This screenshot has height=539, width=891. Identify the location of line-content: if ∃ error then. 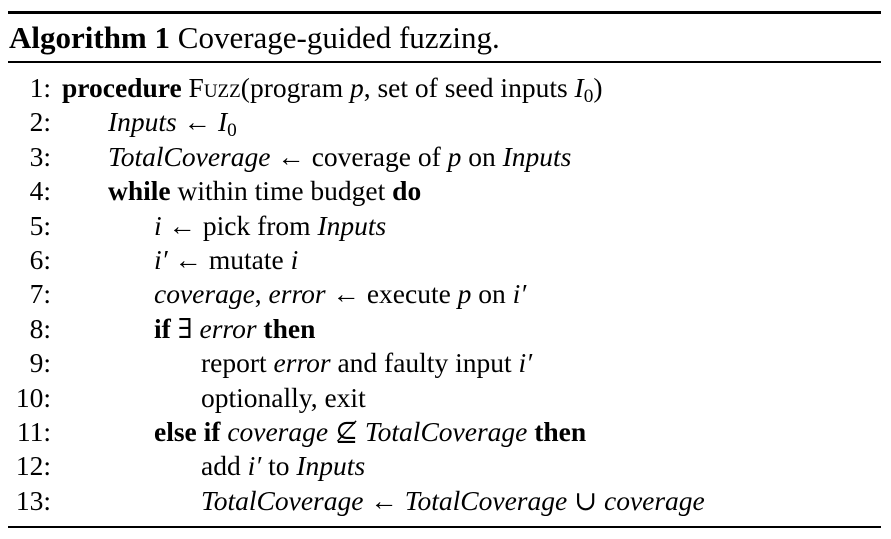
(234, 329).